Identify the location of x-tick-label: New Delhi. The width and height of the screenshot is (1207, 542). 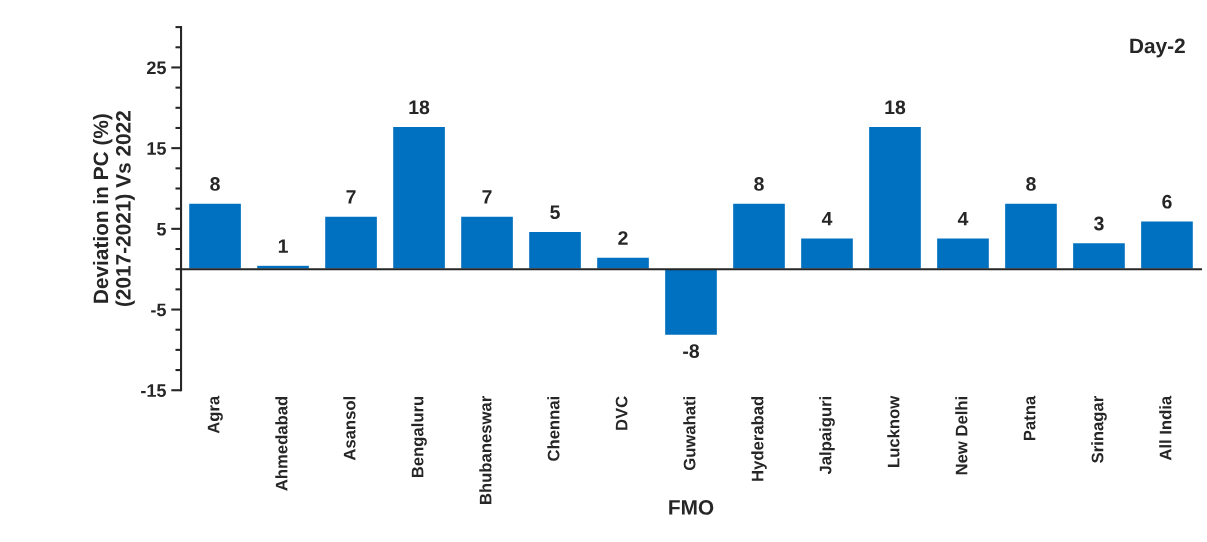
(961, 435).